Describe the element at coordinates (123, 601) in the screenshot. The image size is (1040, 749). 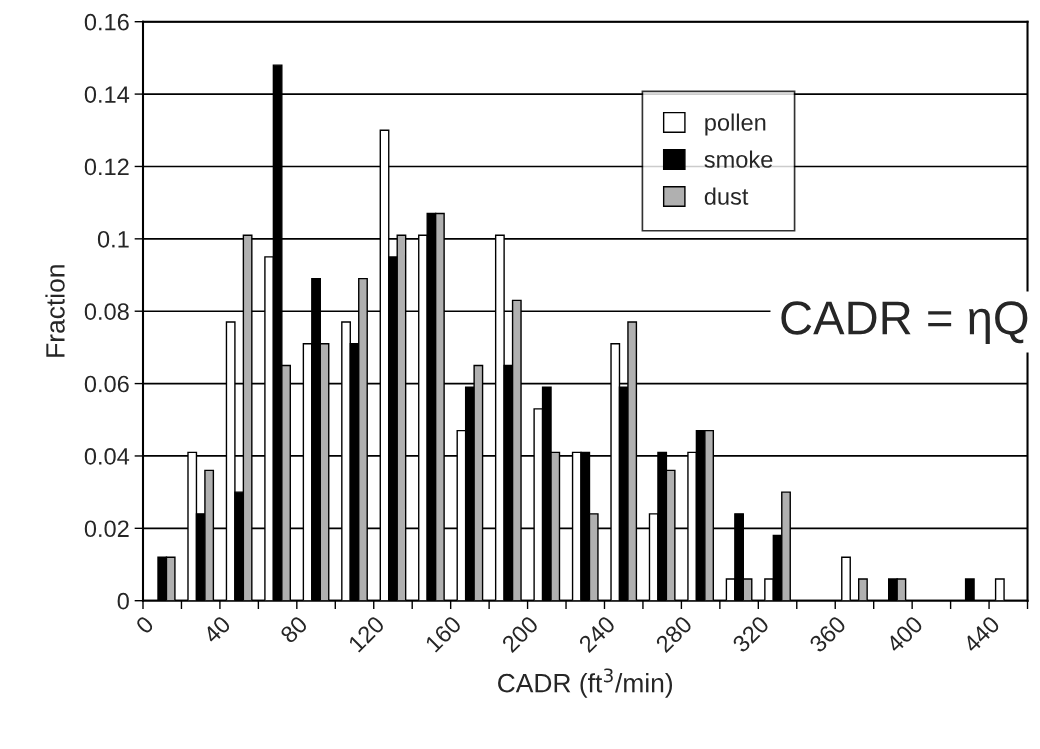
I see `y-tick-label: 0` at that location.